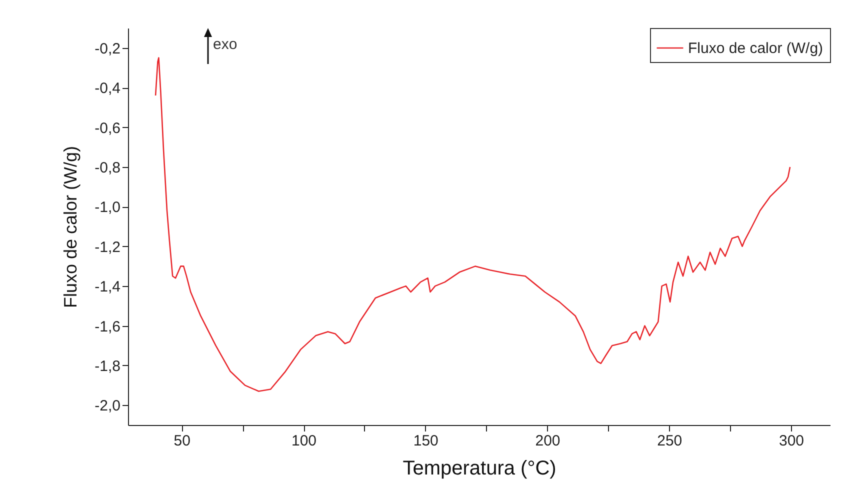 This screenshot has width=845, height=490. What do you see at coordinates (107, 167) in the screenshot?
I see `y-tick-label: -0,8` at bounding box center [107, 167].